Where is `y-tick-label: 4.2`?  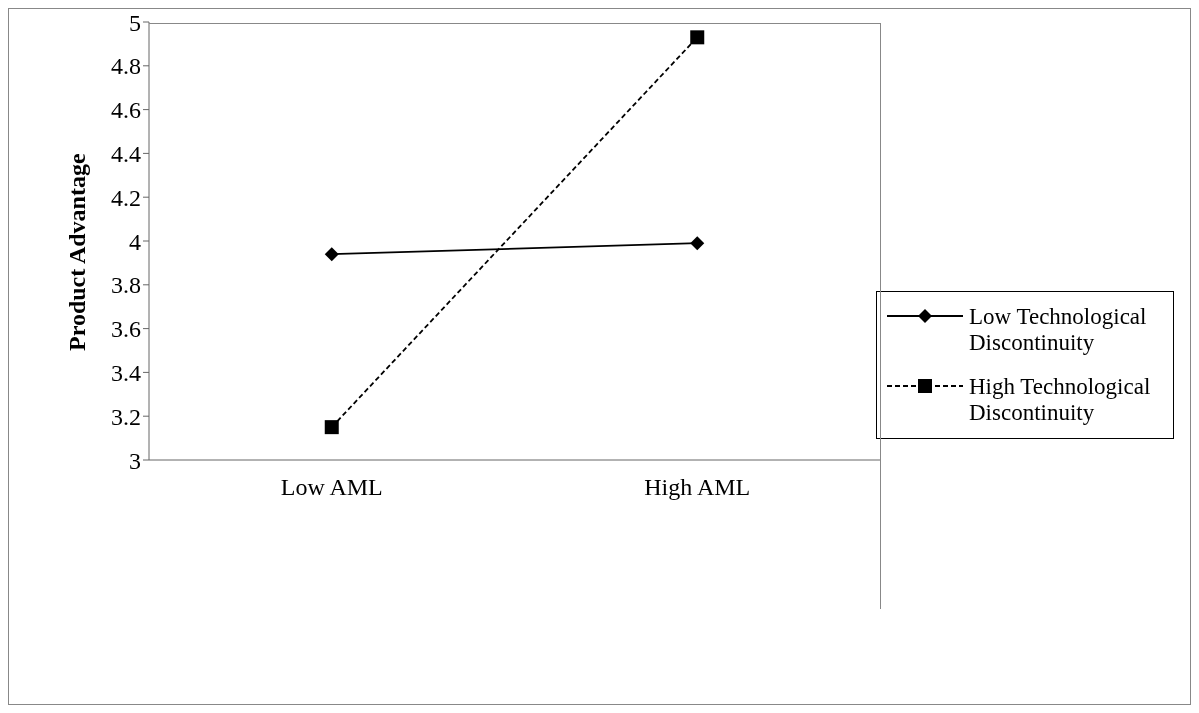
y-tick-label: 4.2 is located at coordinates (126, 197).